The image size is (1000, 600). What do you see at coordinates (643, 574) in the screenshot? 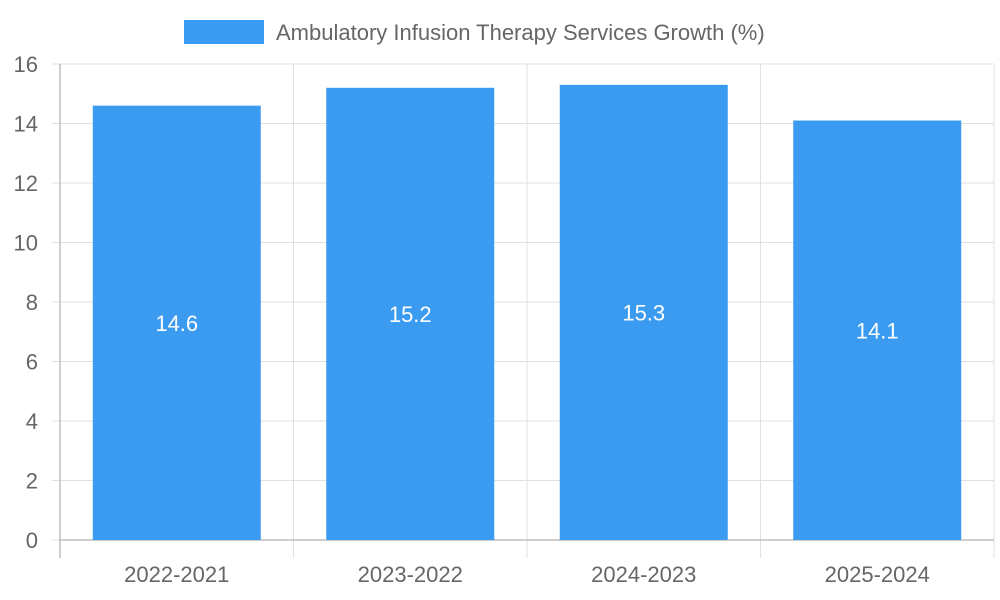
I see `x-tick-label: 2024-2023` at bounding box center [643, 574].